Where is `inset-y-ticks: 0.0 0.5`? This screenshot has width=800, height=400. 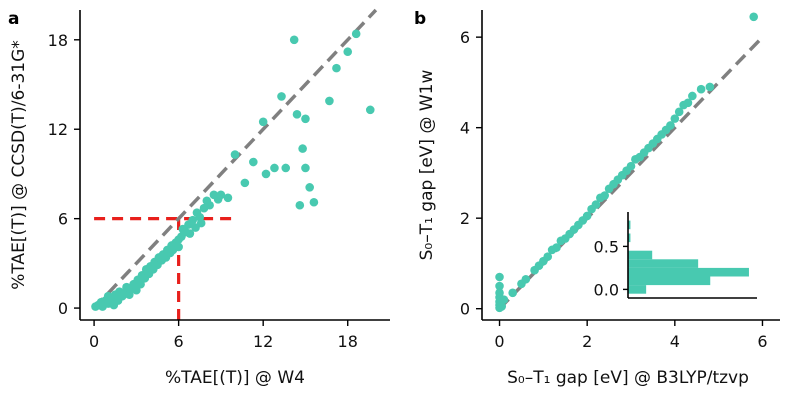 inset-y-ticks: 0.0 0.5 is located at coordinates (611, 268).